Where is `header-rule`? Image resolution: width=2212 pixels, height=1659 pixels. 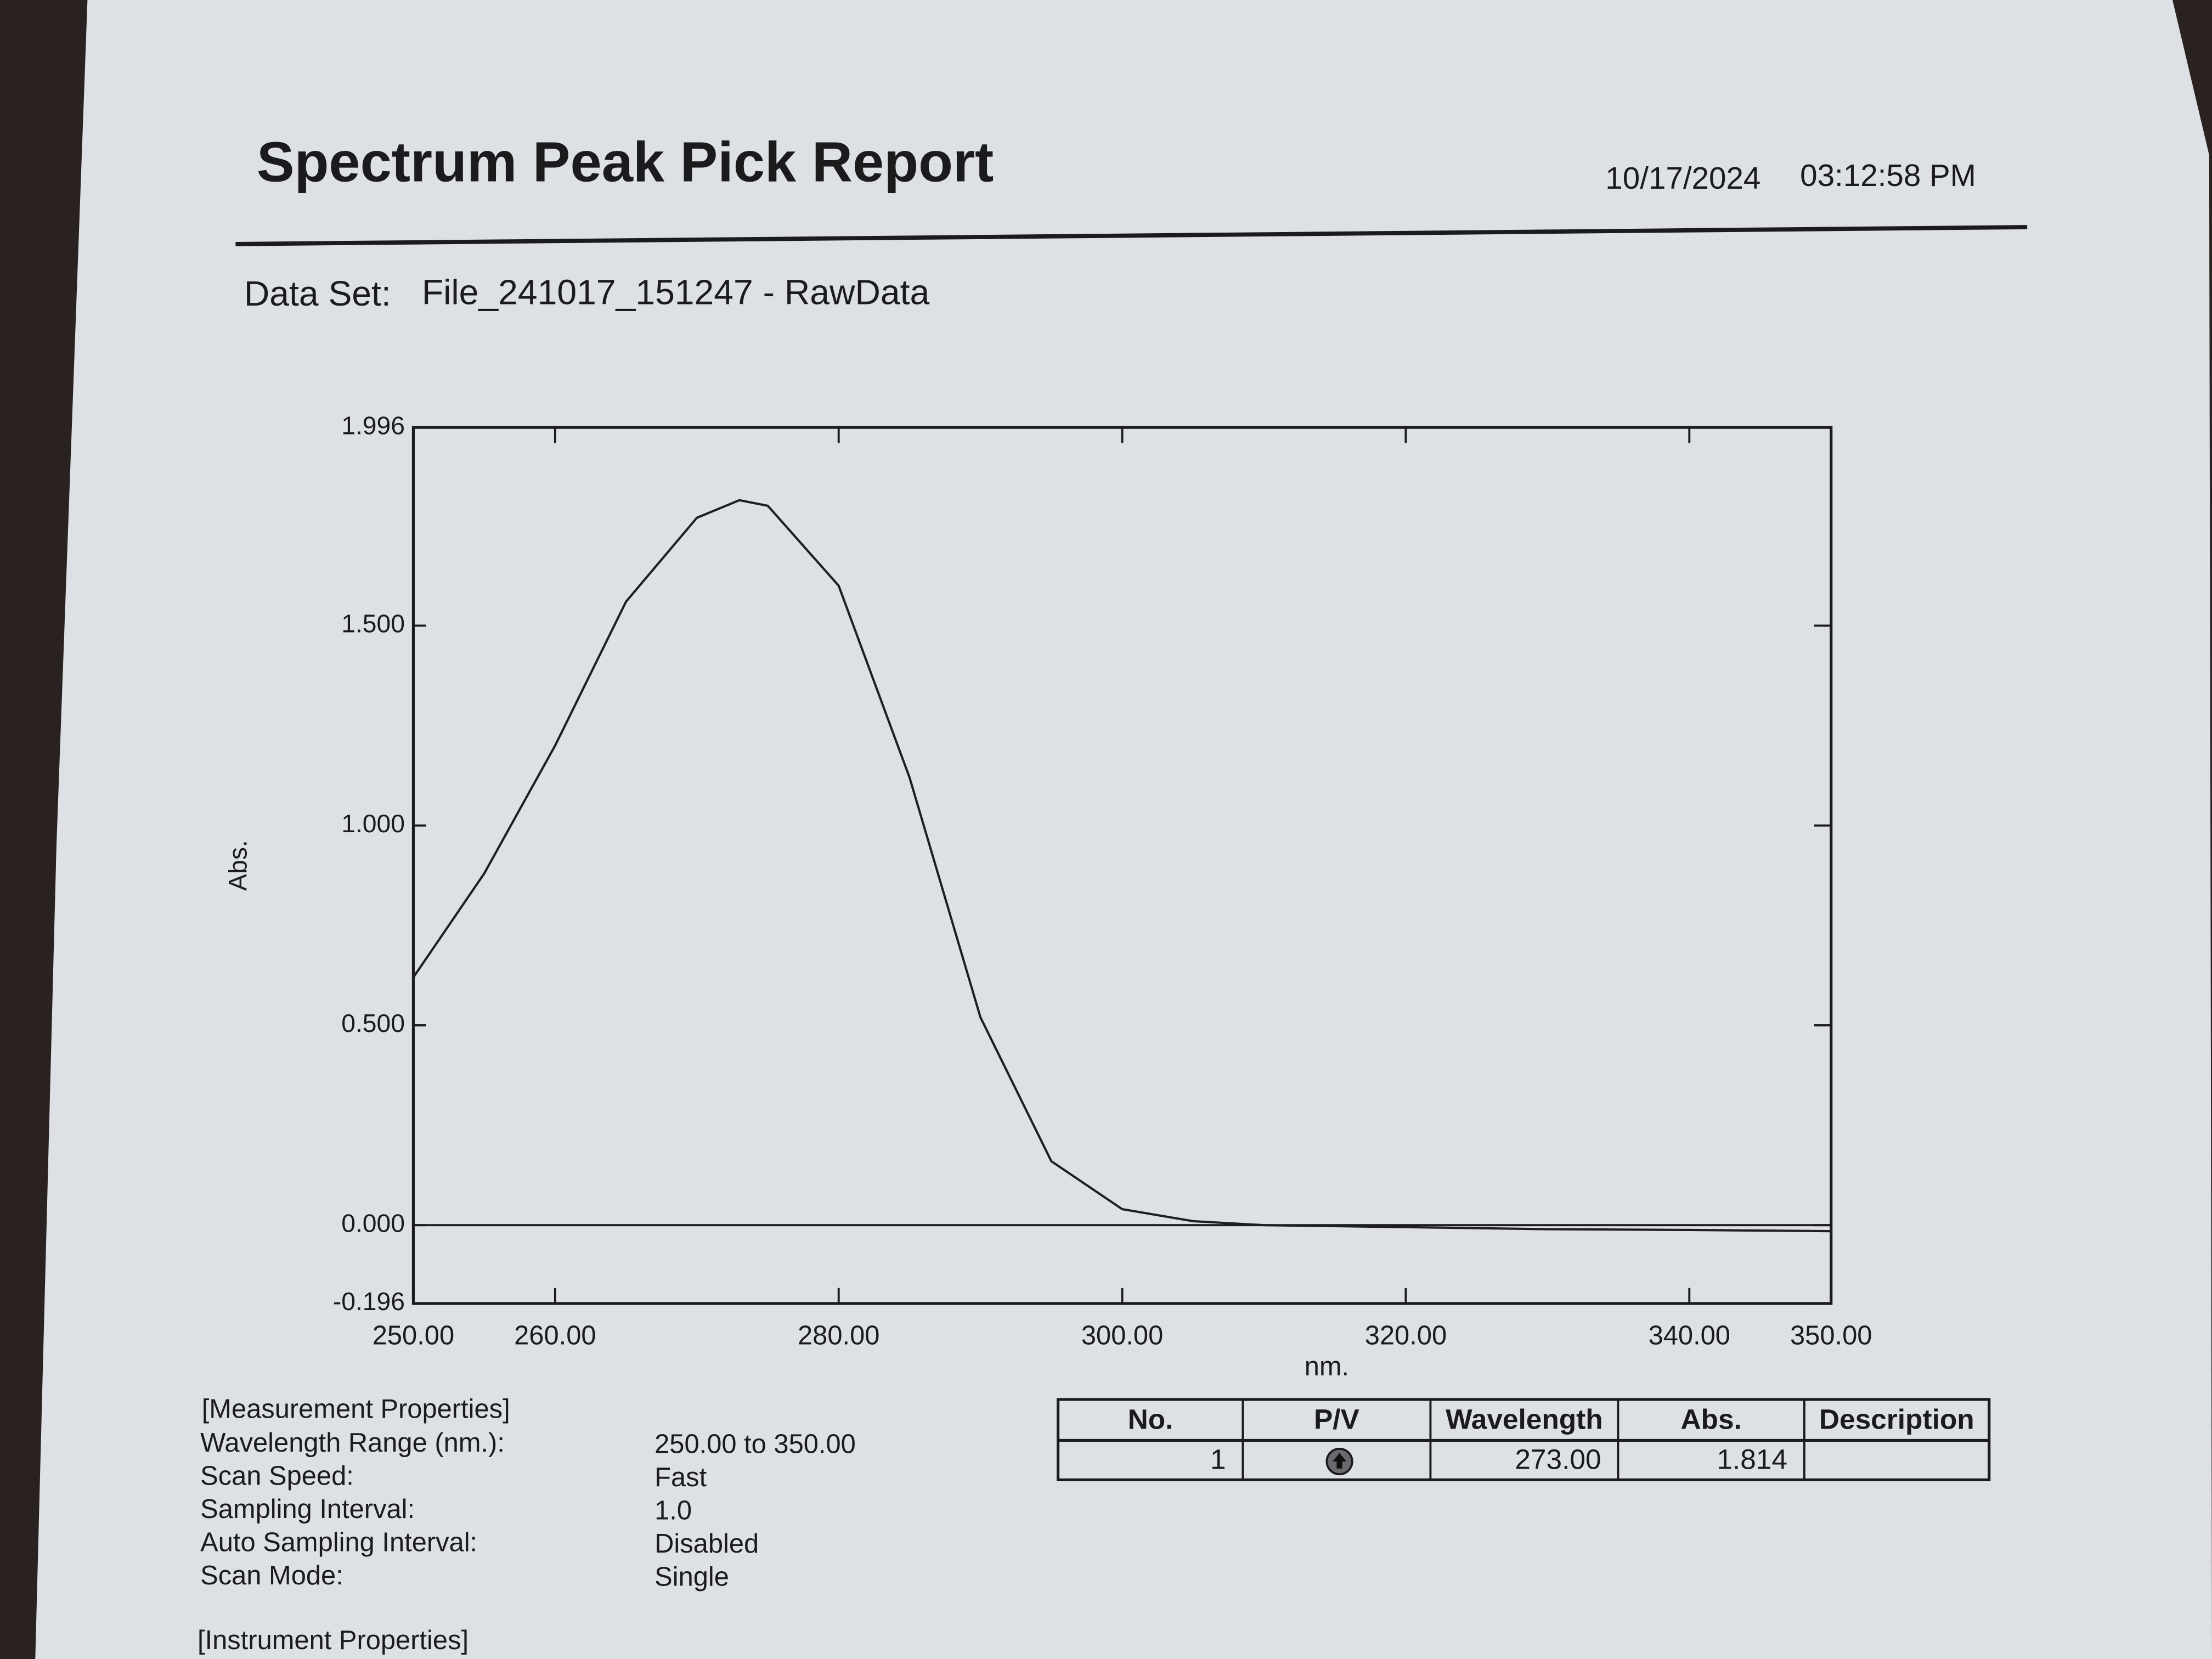 header-rule is located at coordinates (1132, 235).